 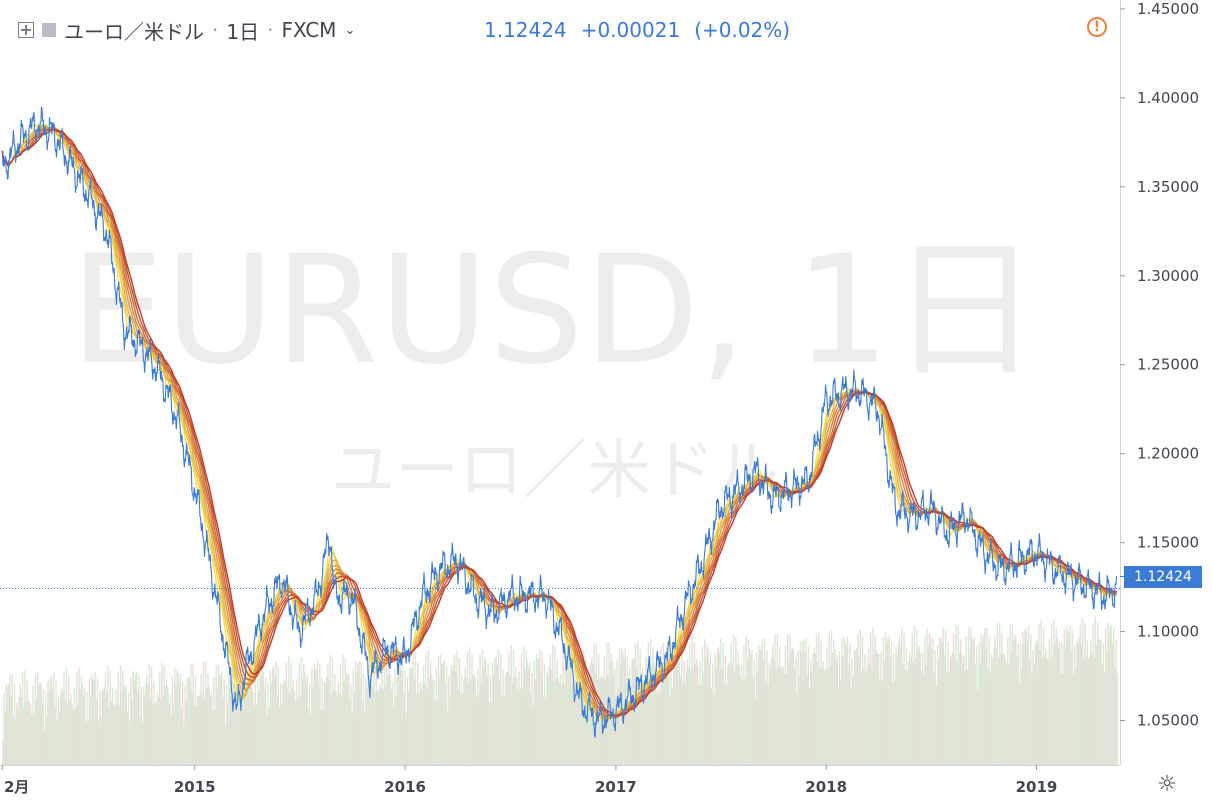 I want to click on time-axis: 2月 2015 2016 2017 2018 2019, so click(x=529, y=780).